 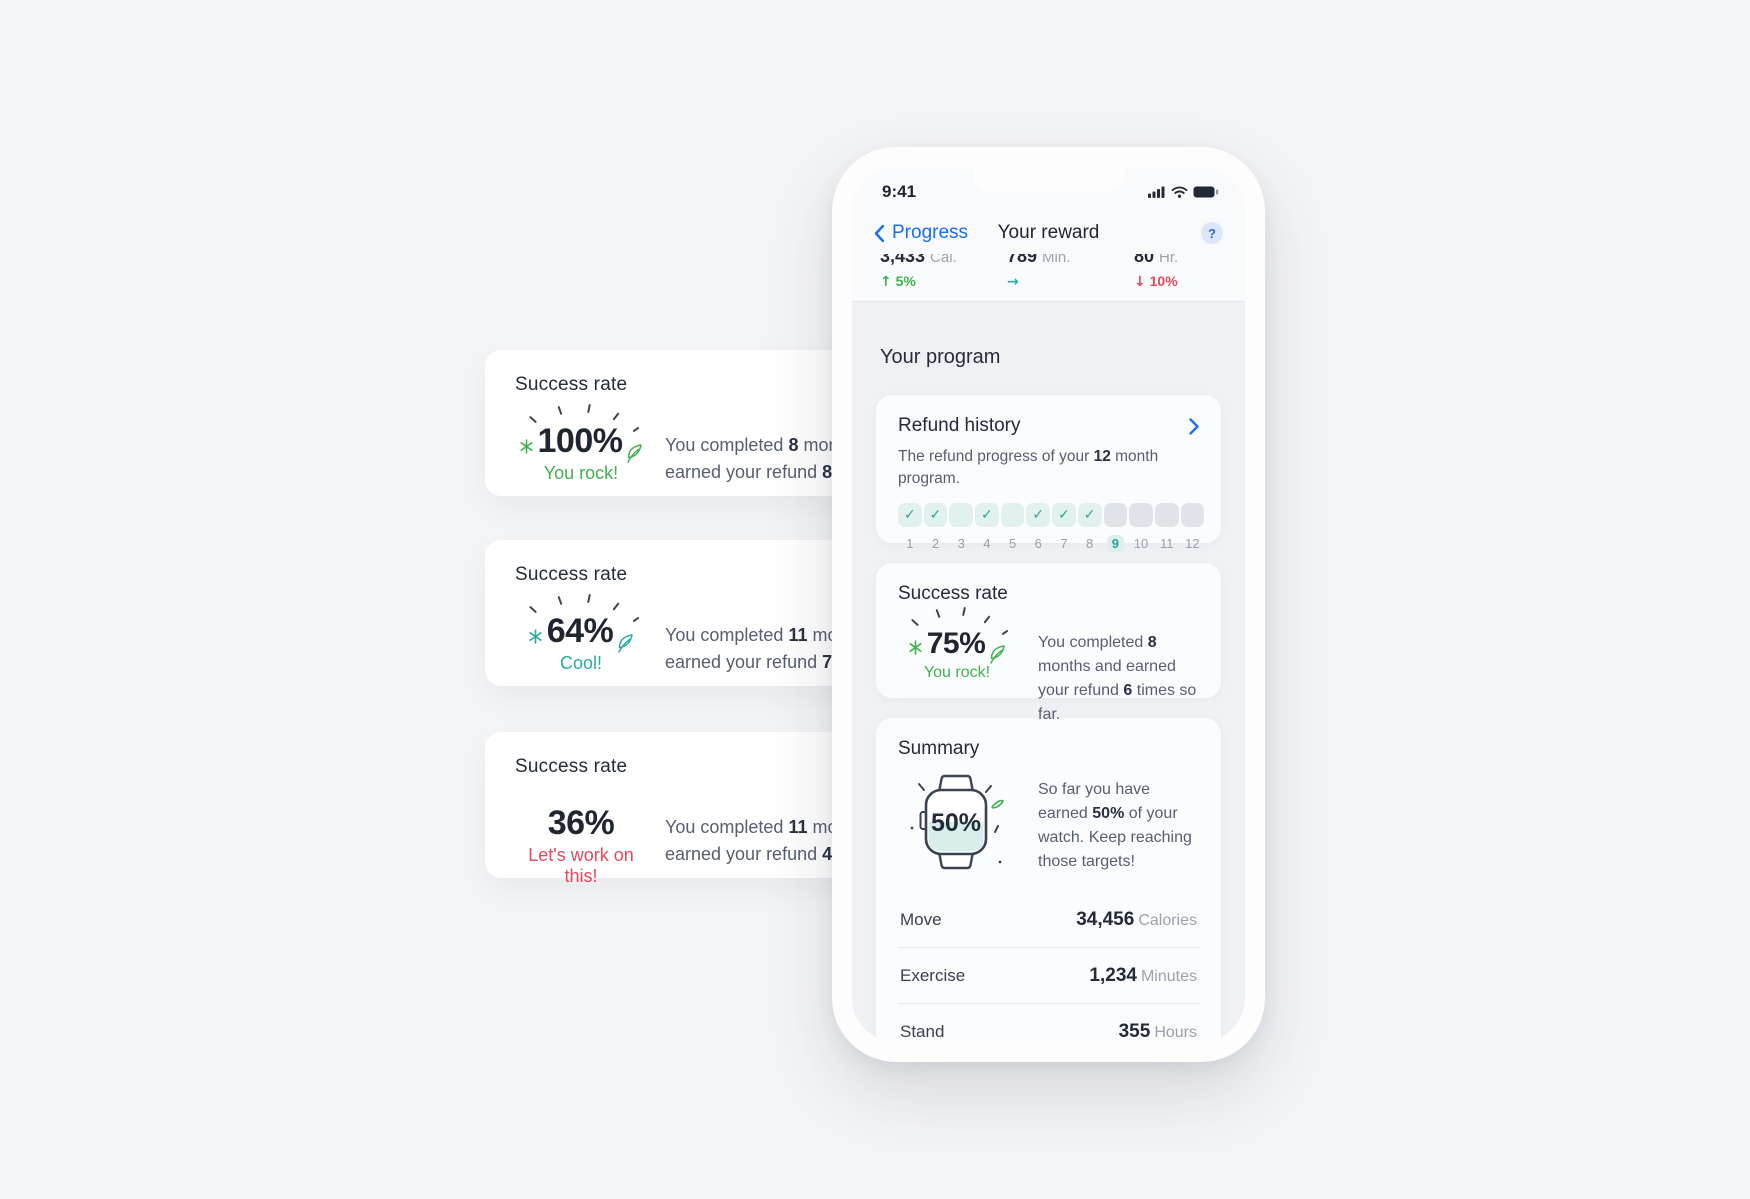 I want to click on month-box-1-checked: ✓, so click(x=910, y=515).